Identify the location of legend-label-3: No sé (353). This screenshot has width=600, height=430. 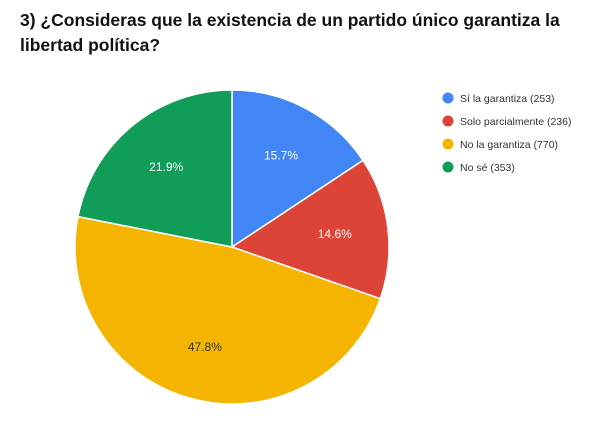
(487, 168).